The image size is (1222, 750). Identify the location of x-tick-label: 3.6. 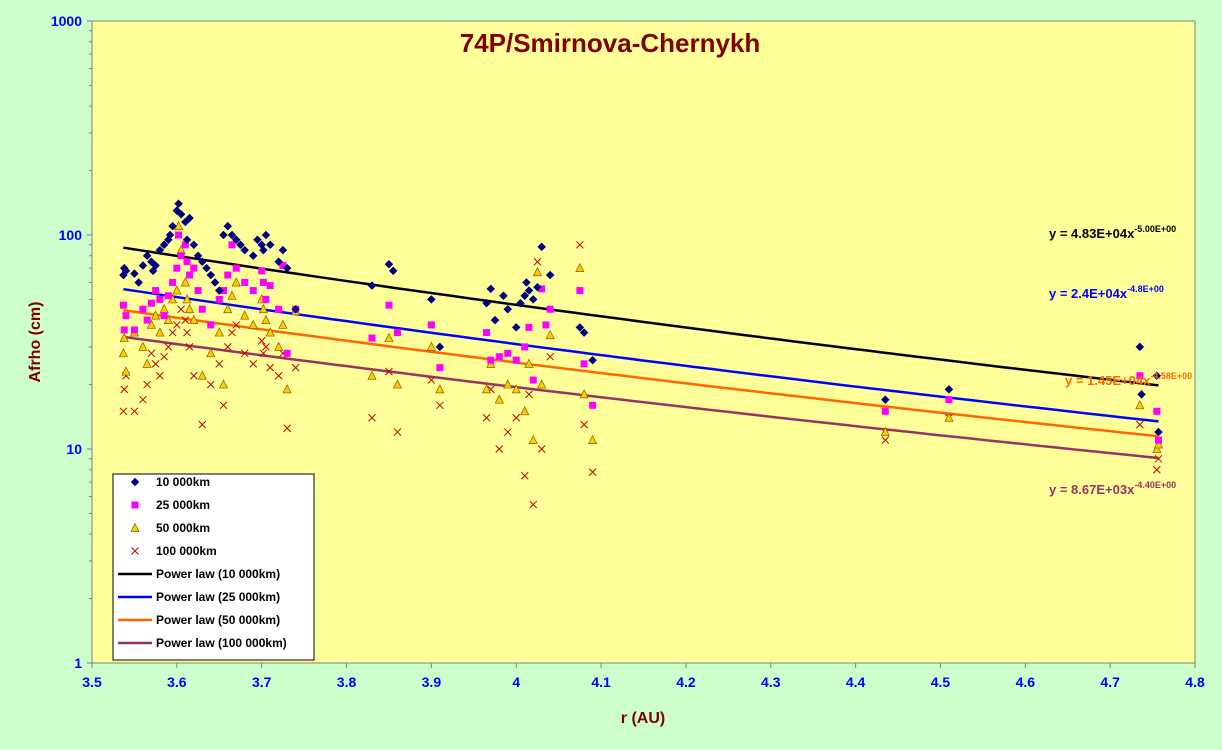
(177, 682).